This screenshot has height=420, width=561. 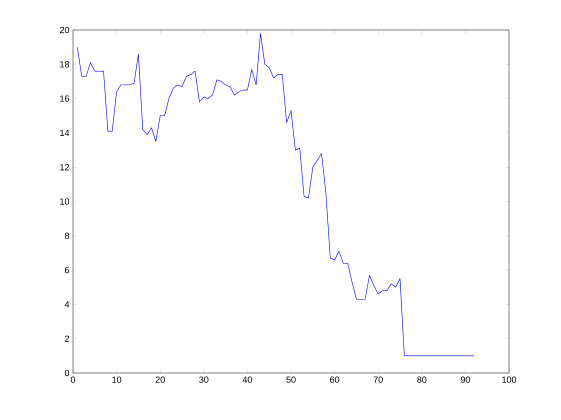 What do you see at coordinates (65, 64) in the screenshot?
I see `y-tick-label: 18` at bounding box center [65, 64].